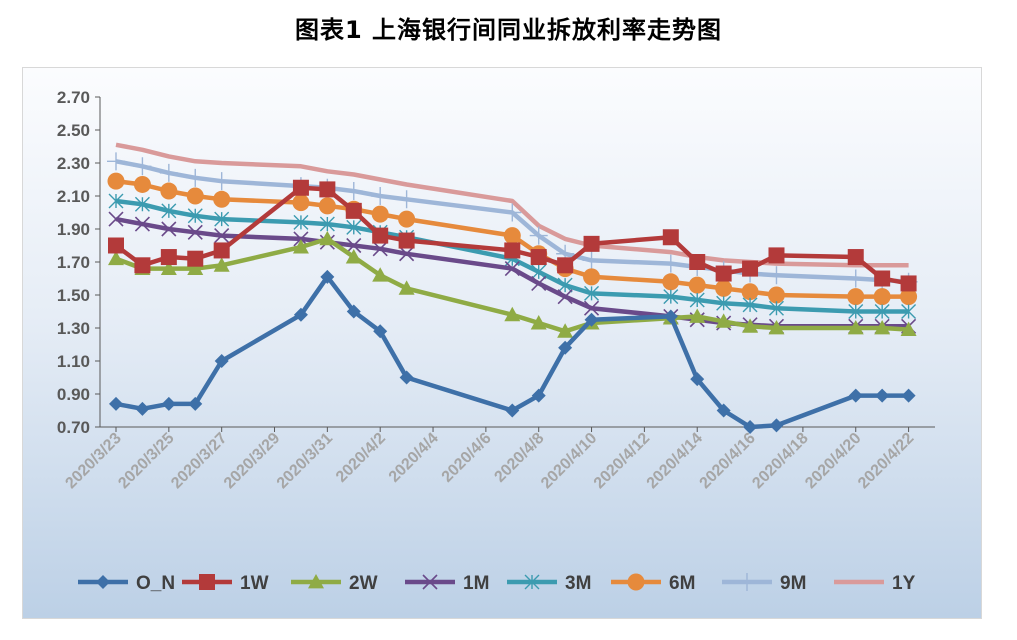 This screenshot has height=640, width=1017. What do you see at coordinates (508, 30) in the screenshot?
I see `chart-title: 图表1 上海银行间同业拆放利率走势图` at bounding box center [508, 30].